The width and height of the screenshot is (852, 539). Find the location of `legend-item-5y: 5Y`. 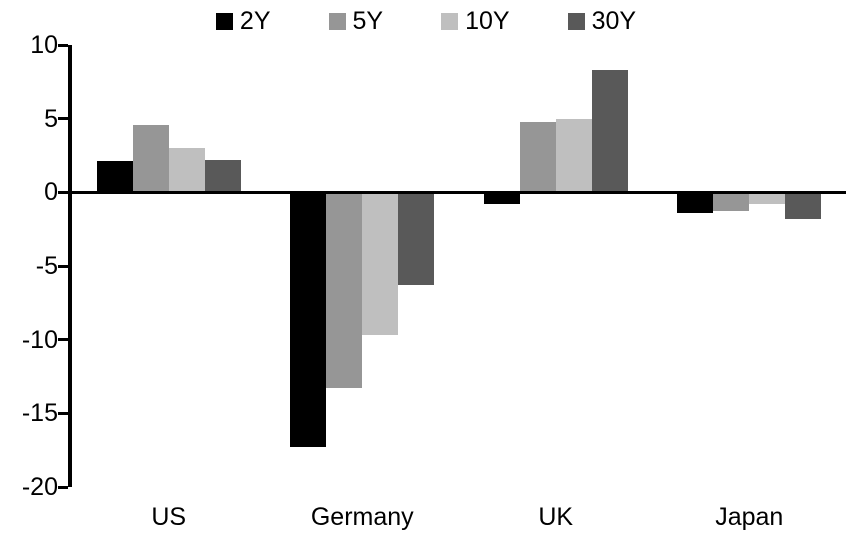

legend-item-5y: 5Y is located at coordinates (356, 20).